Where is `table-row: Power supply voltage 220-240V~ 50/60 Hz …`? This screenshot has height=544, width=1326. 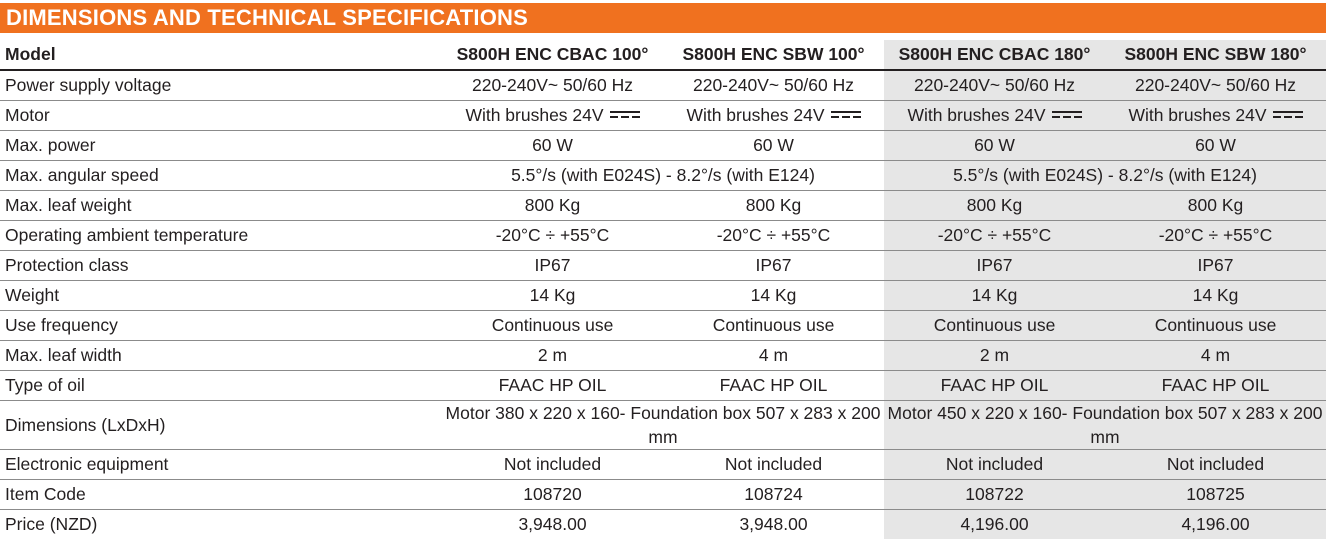 table-row: Power supply voltage 220-240V~ 50/60 Hz … is located at coordinates (663, 85).